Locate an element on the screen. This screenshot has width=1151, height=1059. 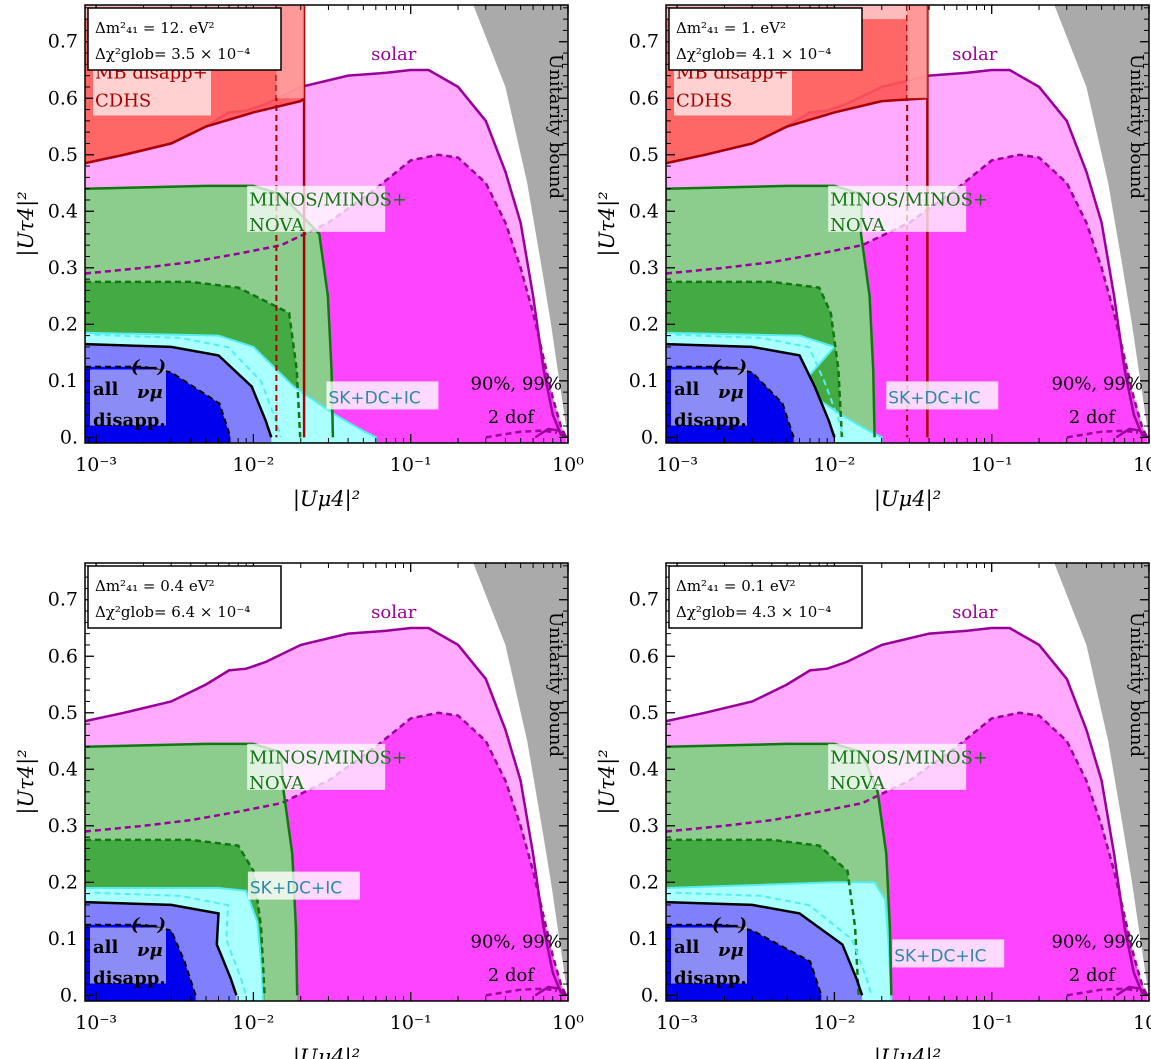
info-box-line1: Δm²₄₁ = 0.1 eV² is located at coordinates (736, 586).